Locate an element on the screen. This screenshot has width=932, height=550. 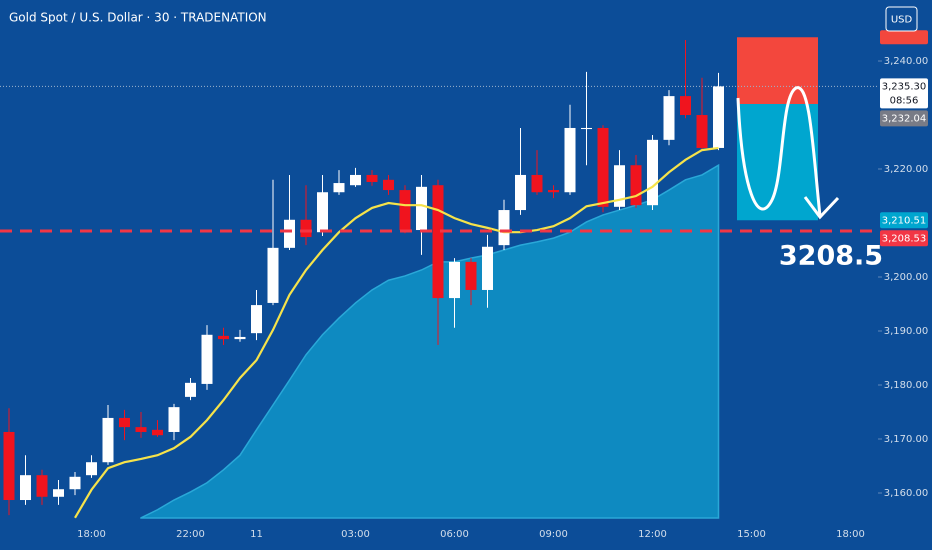
target-label: 3208.5 is located at coordinates (831, 256).